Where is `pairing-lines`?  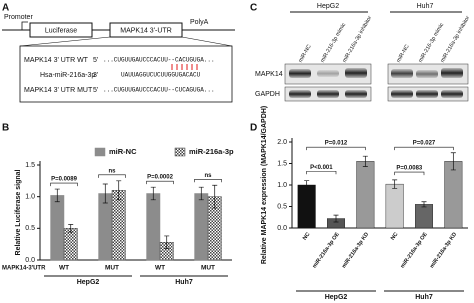 pairing-lines is located at coordinates (184, 67).